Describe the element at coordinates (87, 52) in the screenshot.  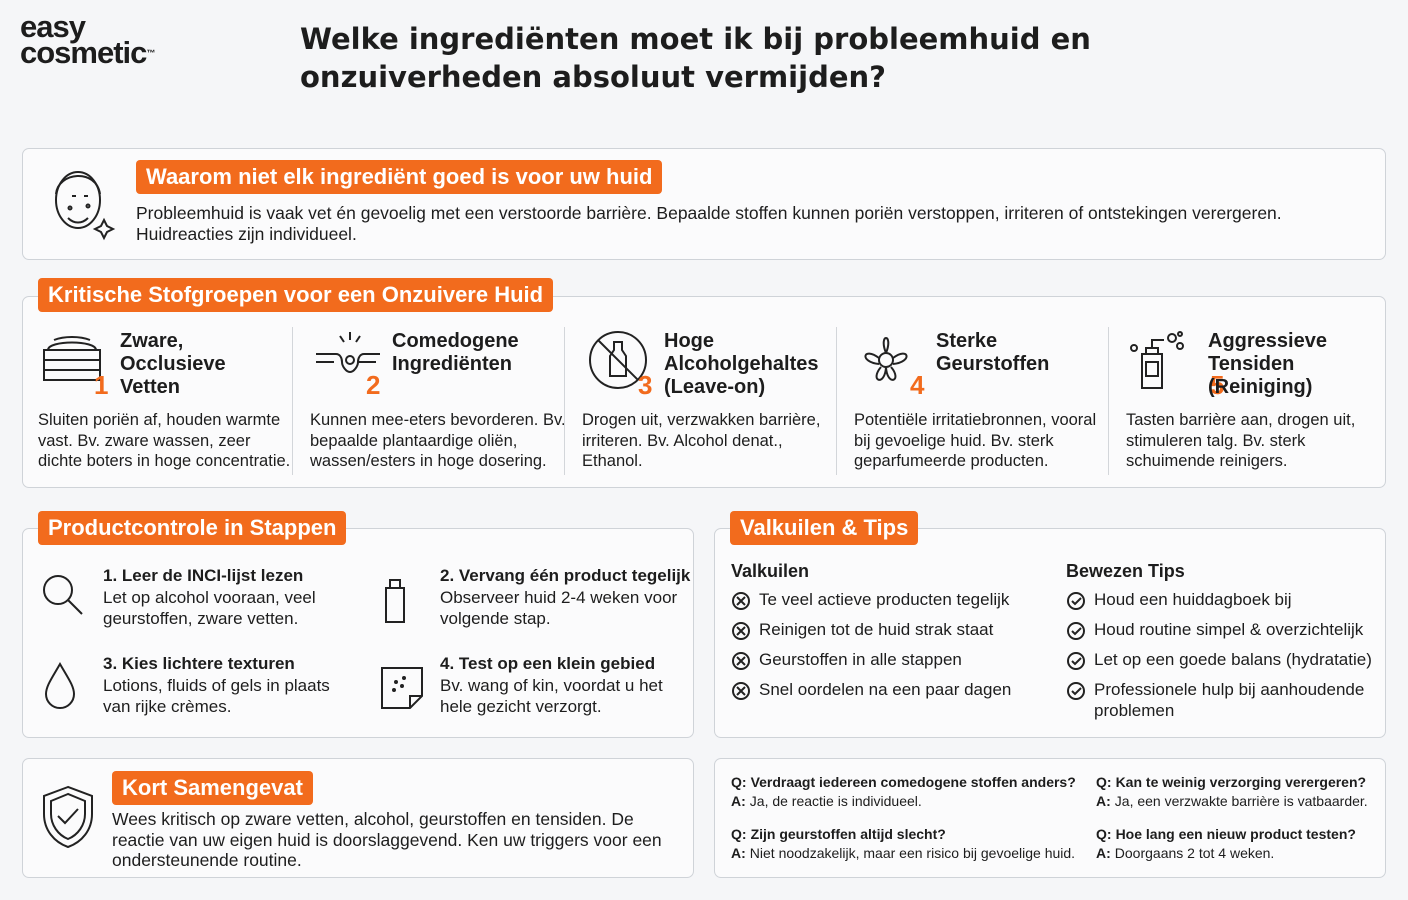
I see `logo-line2: cosmetic™` at that location.